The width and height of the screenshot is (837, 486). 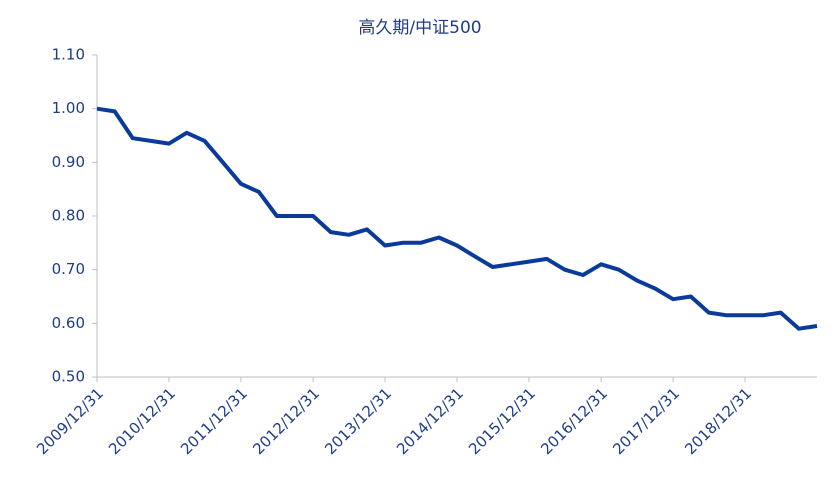 What do you see at coordinates (142, 421) in the screenshot?
I see `x-tick-label: 2010/12/31` at bounding box center [142, 421].